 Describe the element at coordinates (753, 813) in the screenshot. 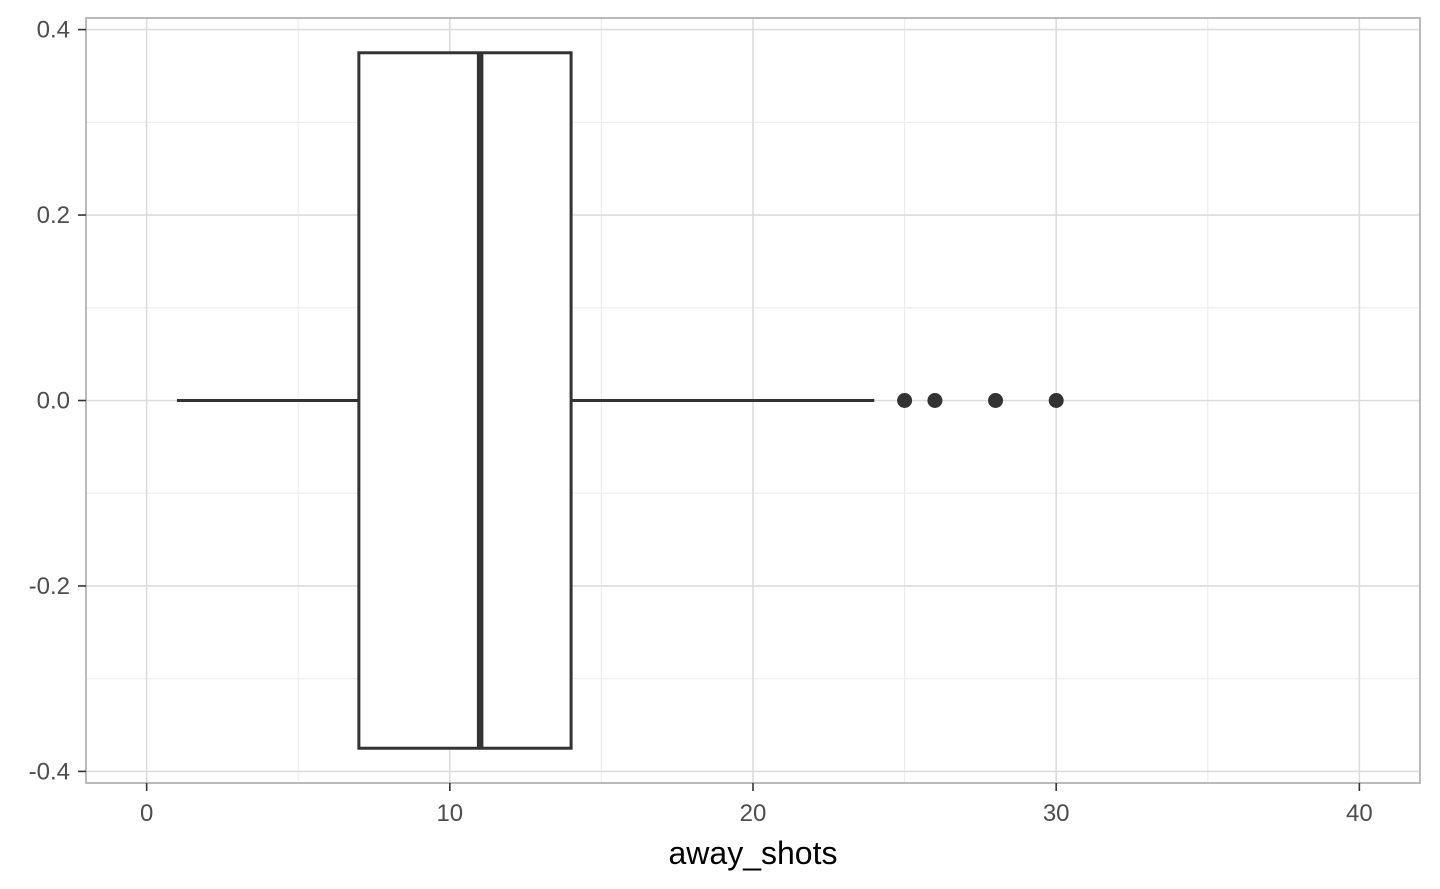

I see `x-tick-label: 20` at that location.